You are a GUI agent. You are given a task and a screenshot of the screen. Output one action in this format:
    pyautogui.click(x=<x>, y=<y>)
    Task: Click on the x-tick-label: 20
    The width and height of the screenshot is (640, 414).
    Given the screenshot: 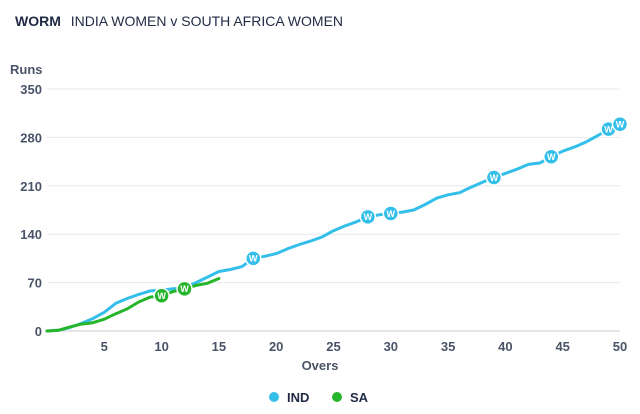 What is the action you would take?
    pyautogui.click(x=276, y=346)
    